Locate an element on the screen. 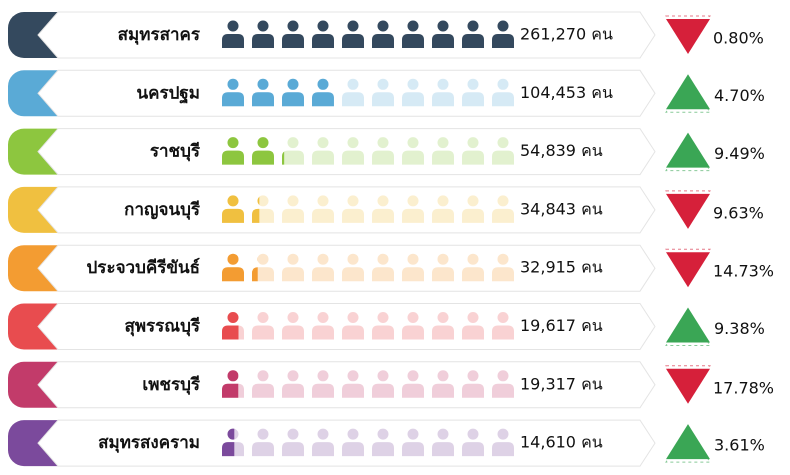 Image resolution: width=790 pixels, height=475 pixels. change-label: 4.70% is located at coordinates (739, 95).